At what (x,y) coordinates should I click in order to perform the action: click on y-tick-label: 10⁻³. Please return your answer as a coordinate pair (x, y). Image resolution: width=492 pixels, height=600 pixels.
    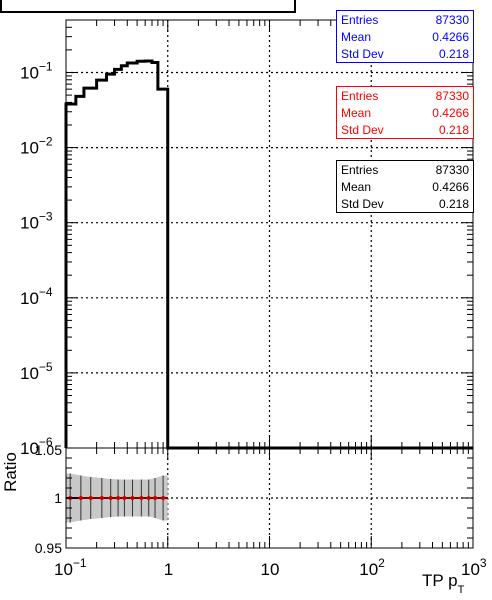
    Looking at the image, I should click on (36, 221).